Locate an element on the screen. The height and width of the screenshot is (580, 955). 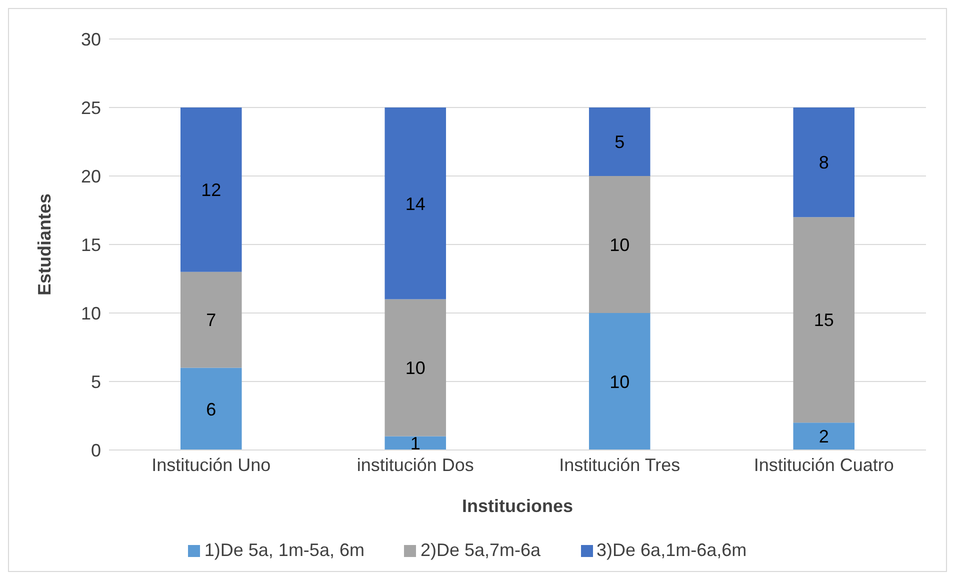
x-tick-label: Institución Cuatro is located at coordinates (824, 464).